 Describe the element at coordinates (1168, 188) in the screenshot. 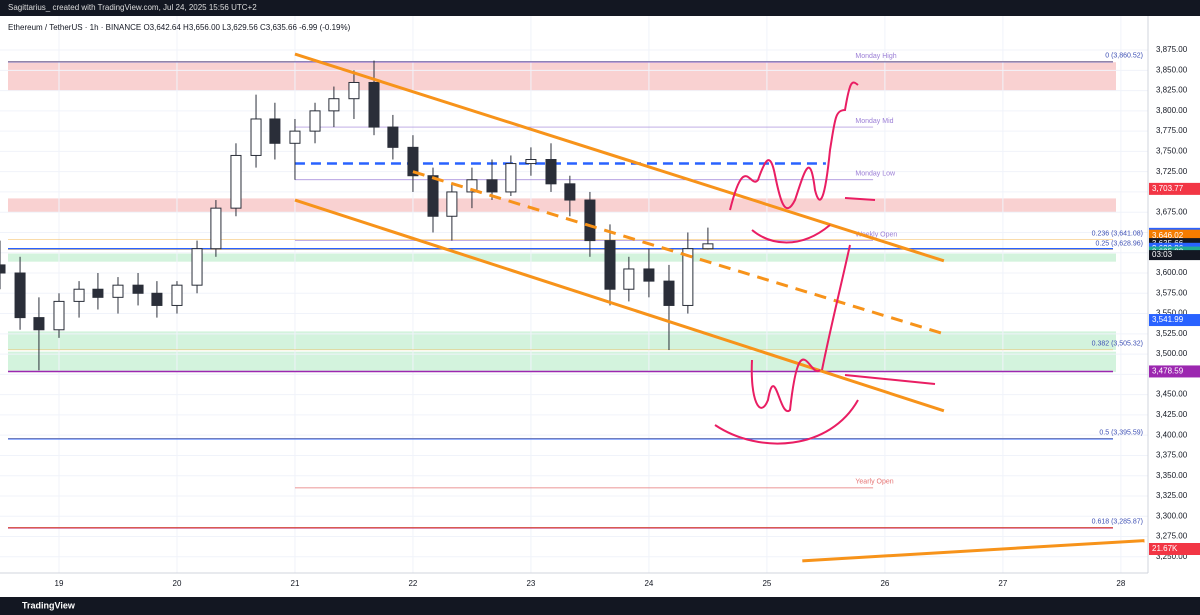

I see `price-label: 3,703.77` at that location.